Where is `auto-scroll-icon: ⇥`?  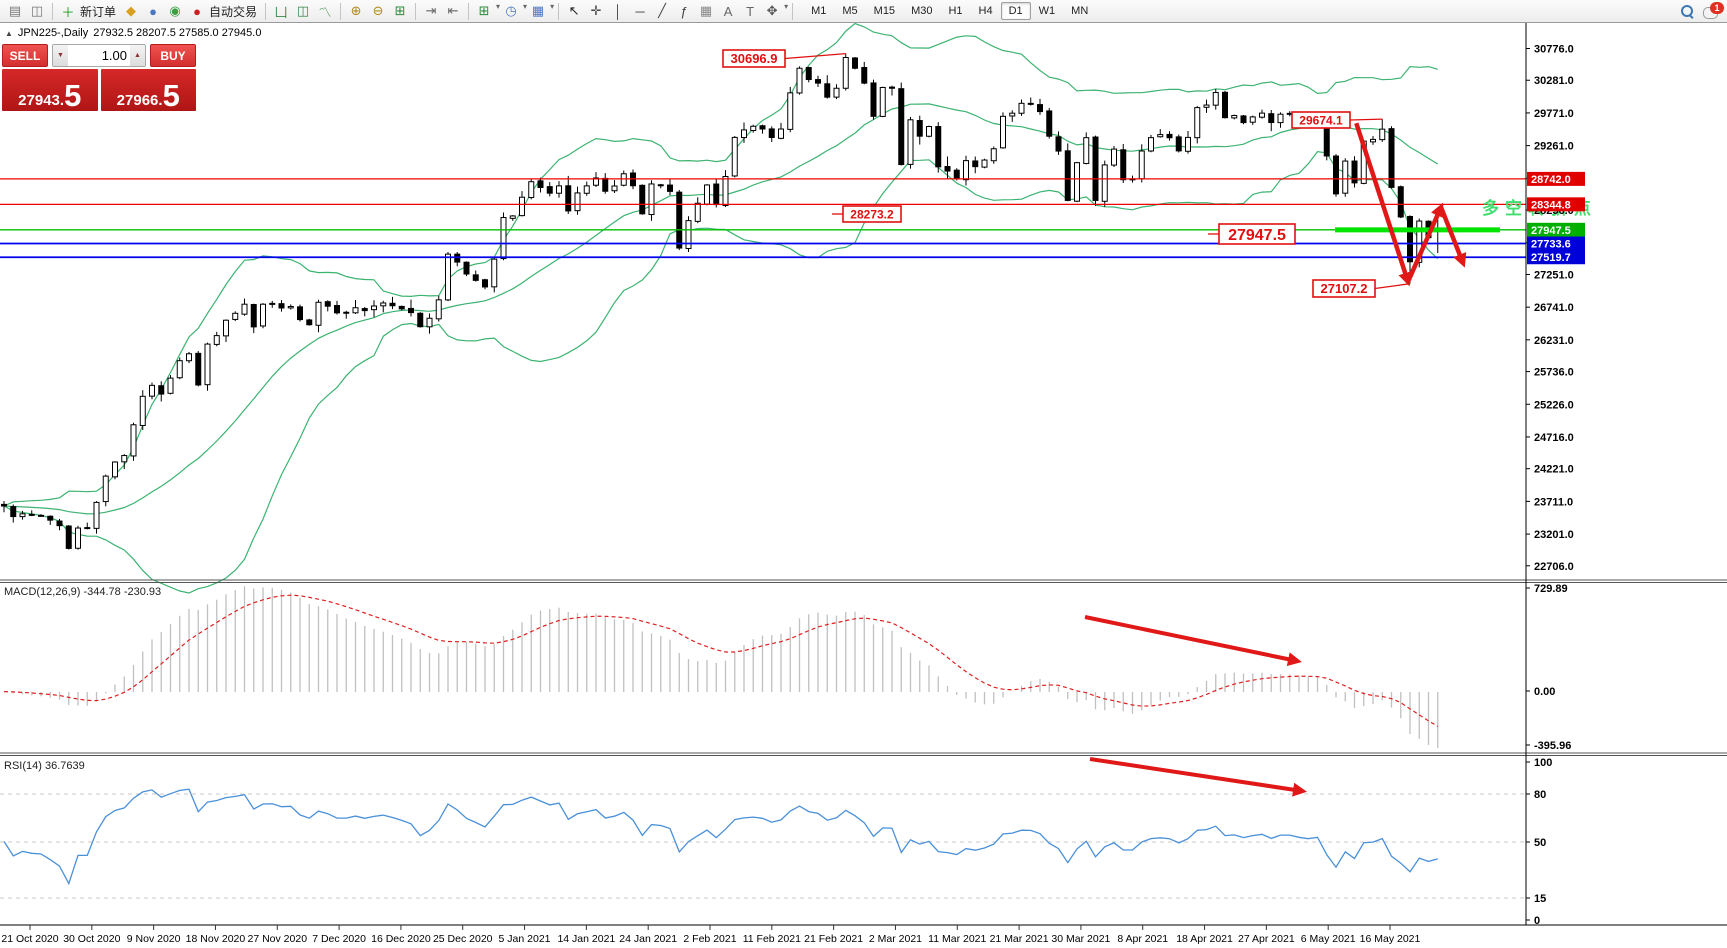 auto-scroll-icon: ⇥ is located at coordinates (431, 10).